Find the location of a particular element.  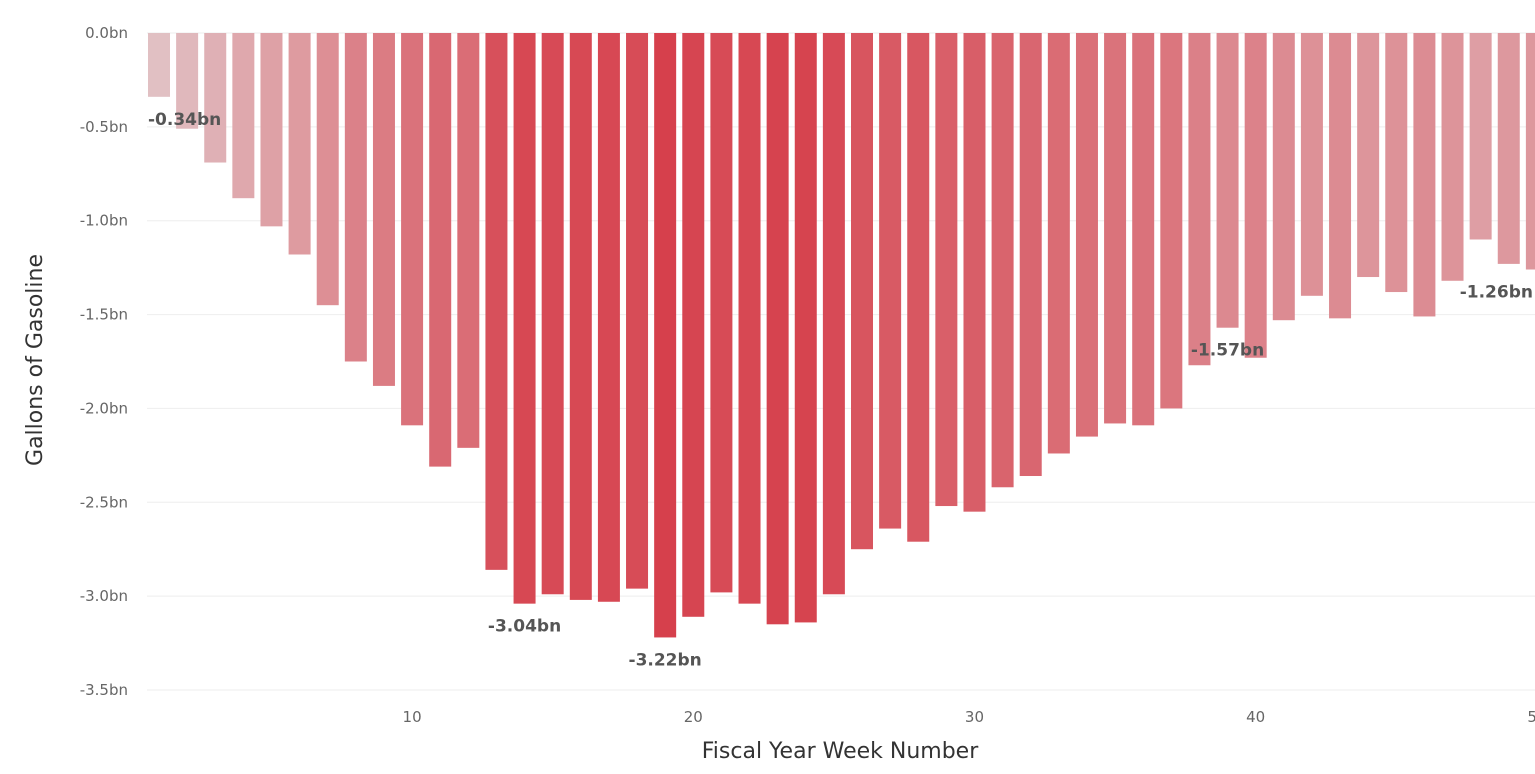

y-tick-label: -0.5bn is located at coordinates (104, 127).